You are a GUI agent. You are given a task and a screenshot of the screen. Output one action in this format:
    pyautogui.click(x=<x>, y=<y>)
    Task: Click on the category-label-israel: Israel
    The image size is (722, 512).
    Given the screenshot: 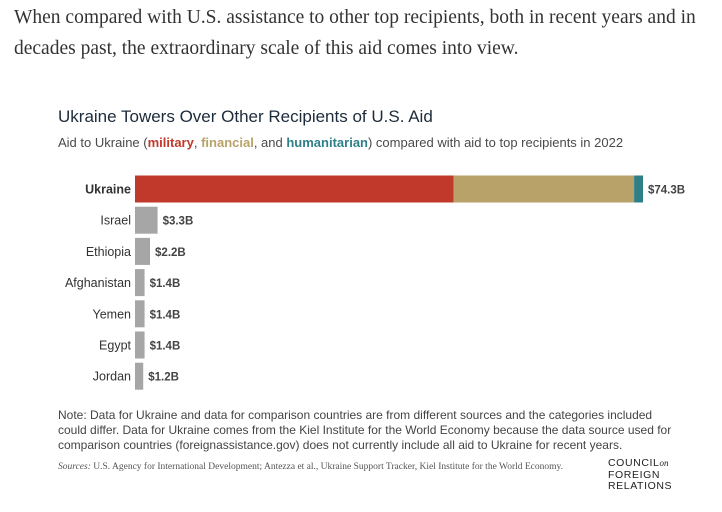 What is the action you would take?
    pyautogui.click(x=115, y=221)
    